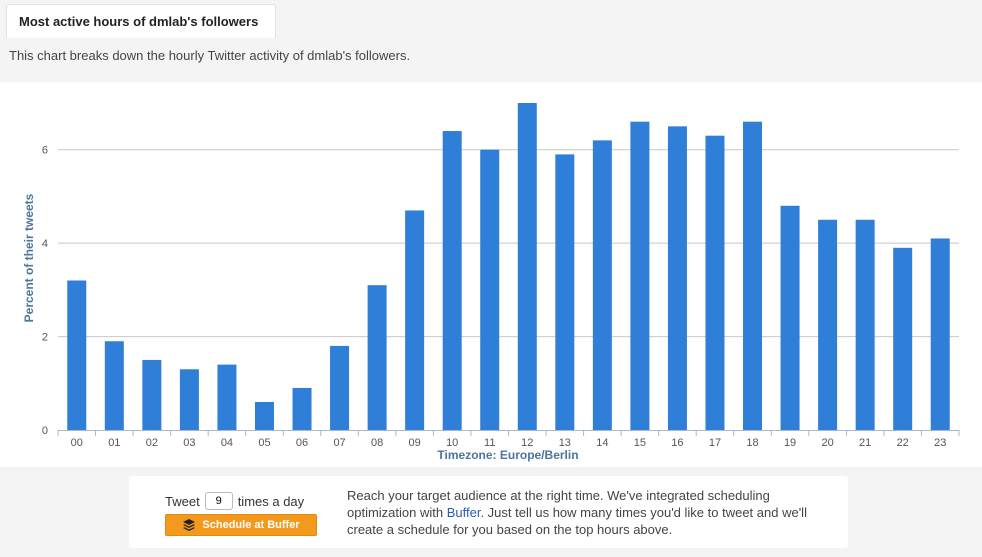 Image resolution: width=982 pixels, height=557 pixels. I want to click on tweet-label: Tweet, so click(182, 501).